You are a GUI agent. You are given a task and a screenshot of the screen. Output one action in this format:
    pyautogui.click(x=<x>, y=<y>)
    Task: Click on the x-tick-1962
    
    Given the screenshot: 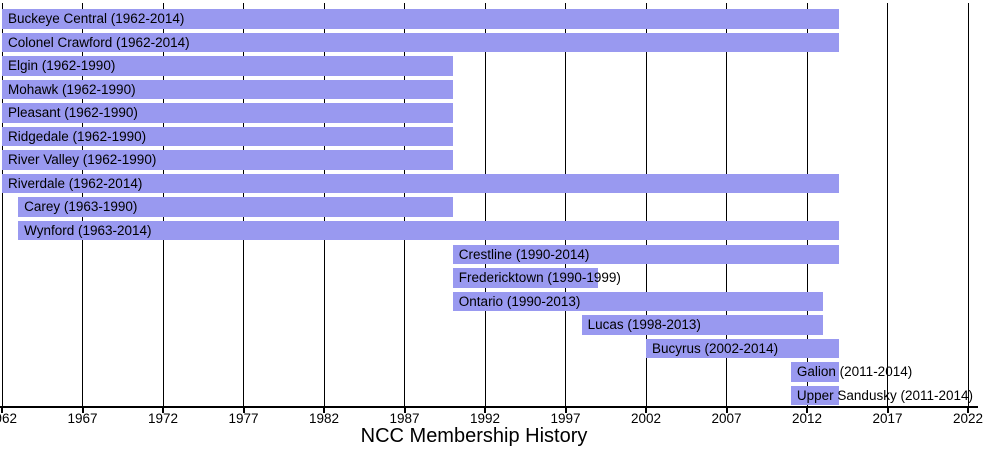 What is the action you would take?
    pyautogui.click(x=2, y=409)
    